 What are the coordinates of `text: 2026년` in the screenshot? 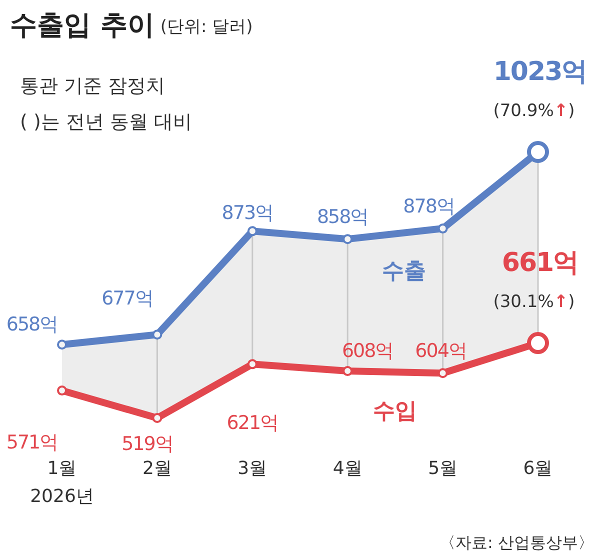 It's located at (62, 496).